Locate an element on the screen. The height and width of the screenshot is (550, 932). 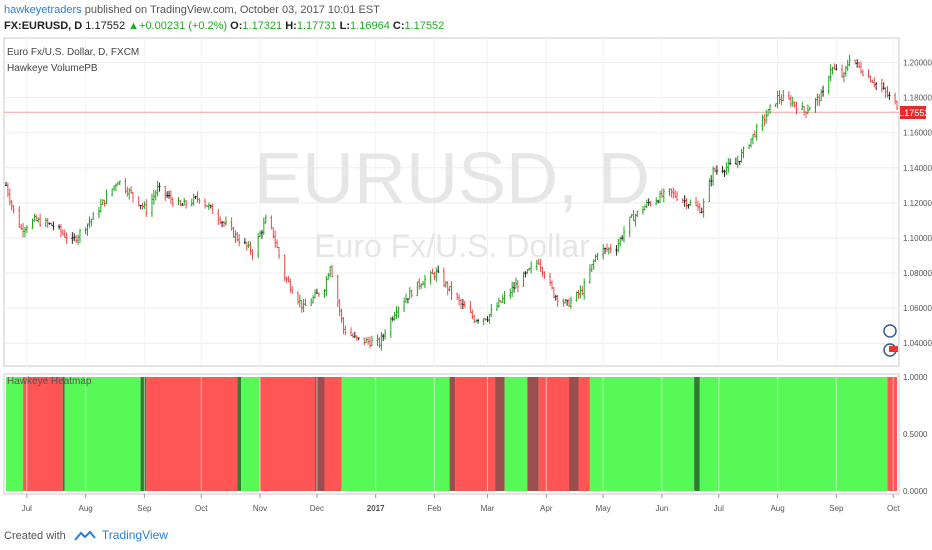
price-tick-label: 1.08000 is located at coordinates (917, 273).